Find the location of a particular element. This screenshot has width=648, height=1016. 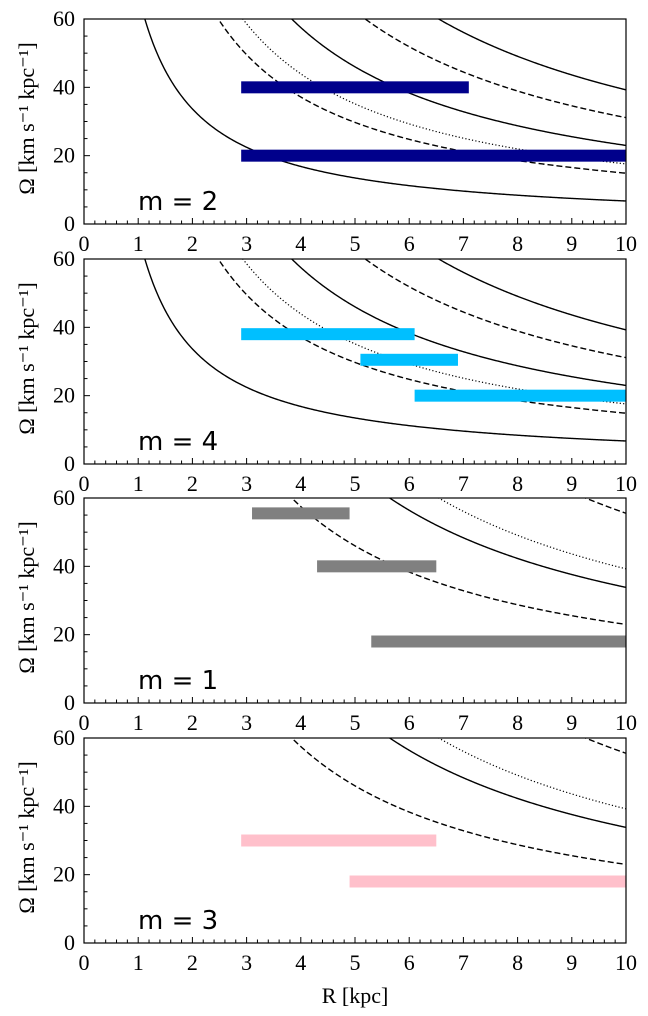

x-axis-label: R [kpc] is located at coordinates (355, 995).